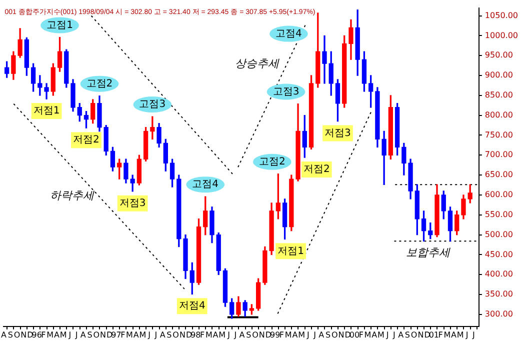 This screenshot has width=523, height=341. Describe the element at coordinates (501, 15) in the screenshot. I see `y-tick-label: 1050.00` at that location.